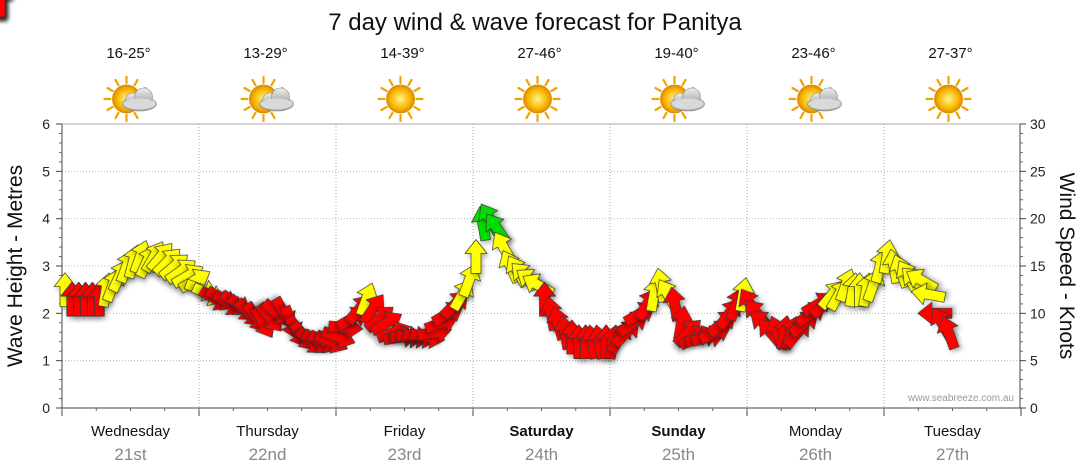  Describe the element at coordinates (46, 219) in the screenshot. I see `left-tick-label: 4` at that location.